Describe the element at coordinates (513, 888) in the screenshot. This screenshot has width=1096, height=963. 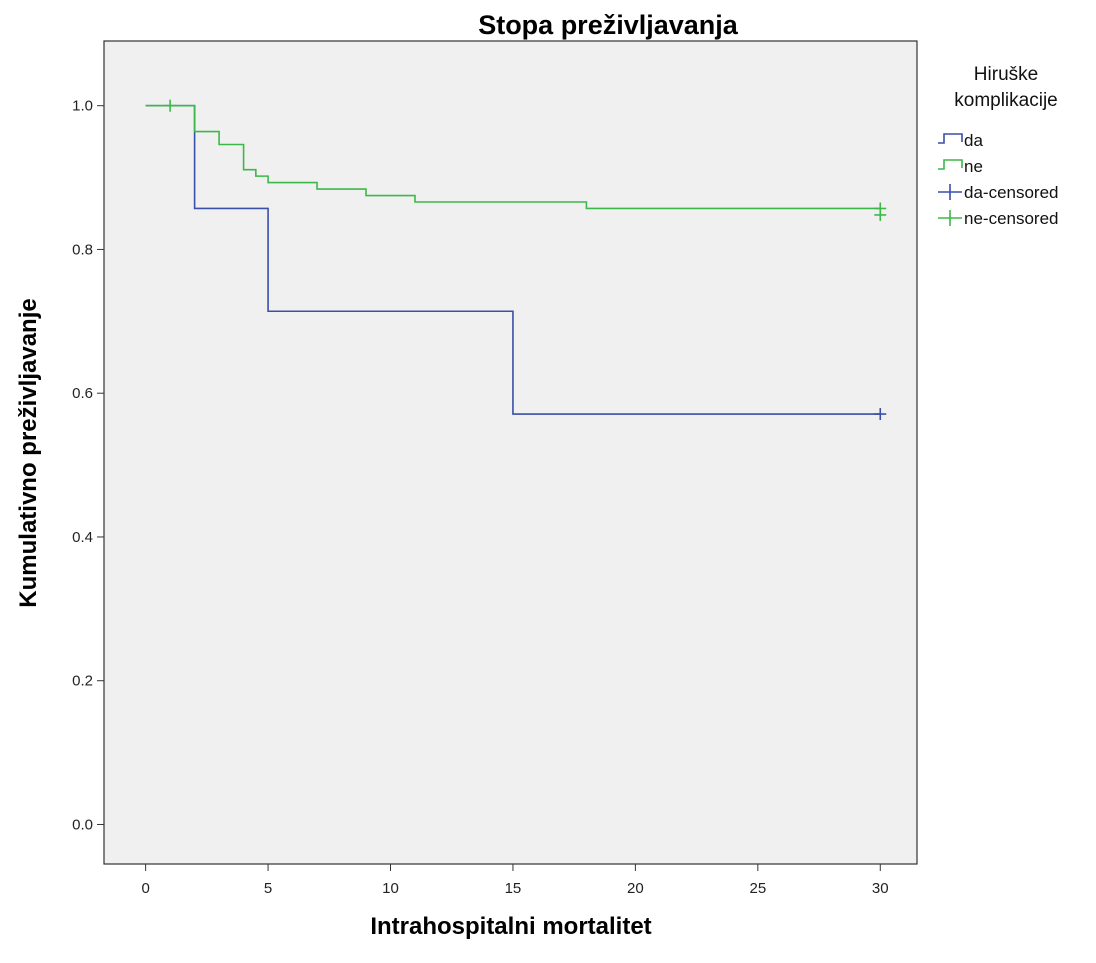
I see `x-tick-label: 15` at that location.